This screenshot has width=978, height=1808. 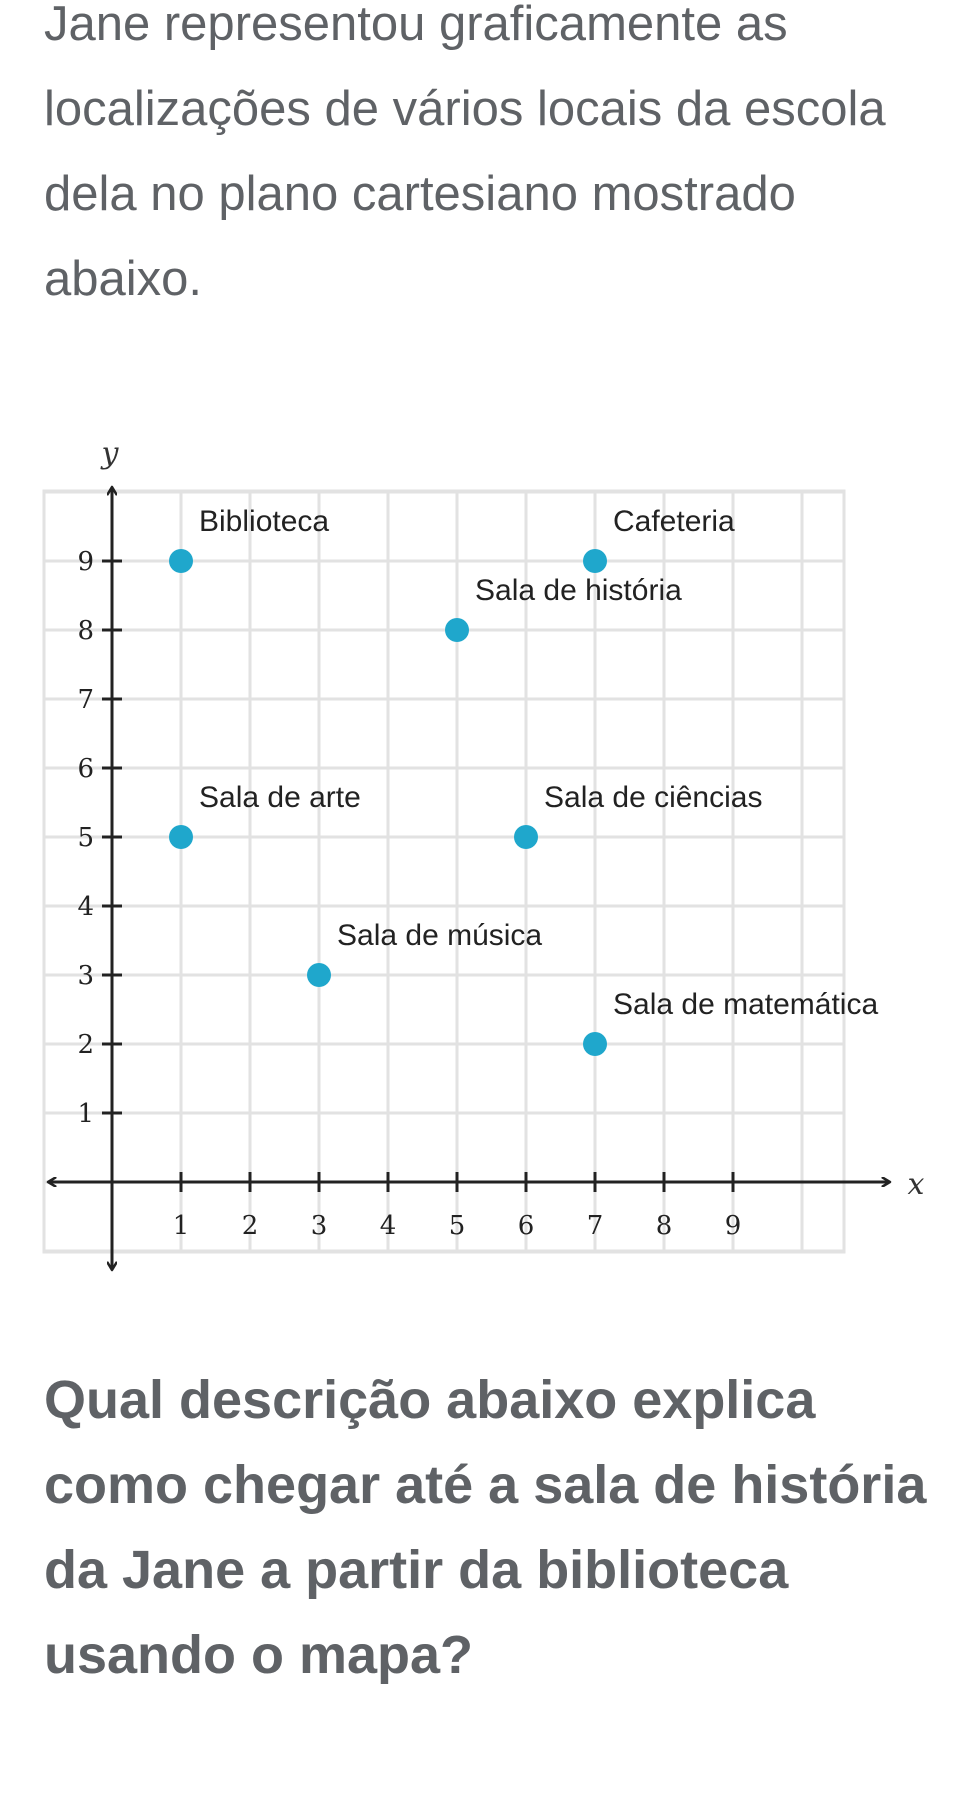 I want to click on x-tick-label: 2, so click(x=250, y=1226).